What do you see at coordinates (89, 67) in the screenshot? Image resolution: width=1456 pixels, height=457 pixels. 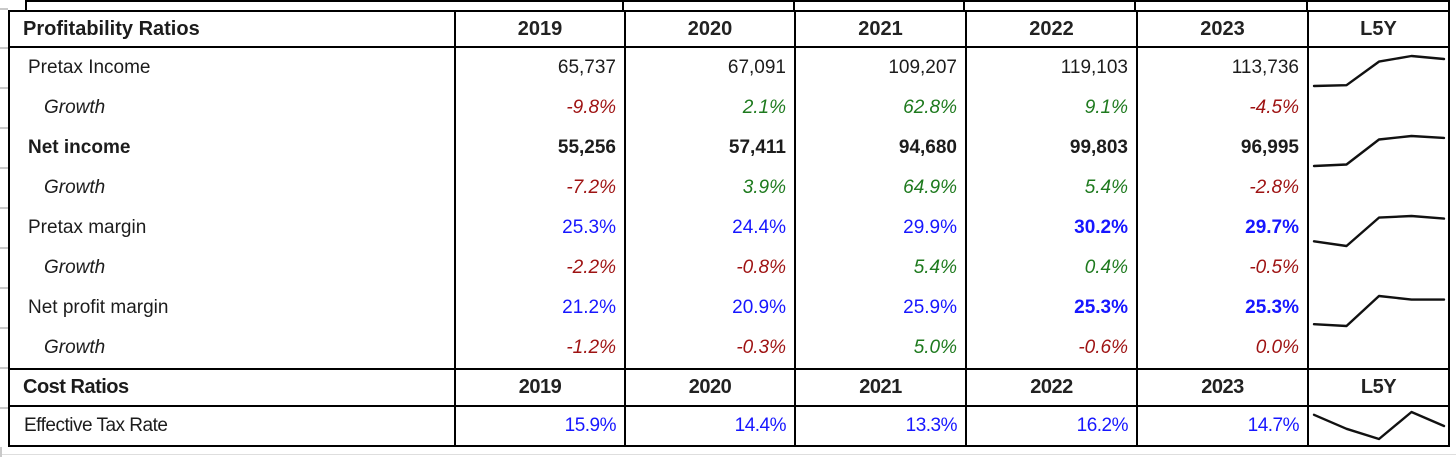 I see `row-label-pretax-income: Pretax Income` at bounding box center [89, 67].